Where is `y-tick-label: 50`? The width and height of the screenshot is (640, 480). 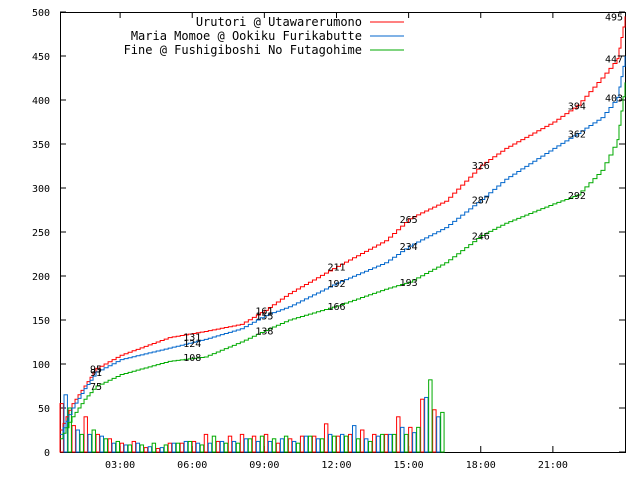 y-tick-label: 50 is located at coordinates (44, 409).